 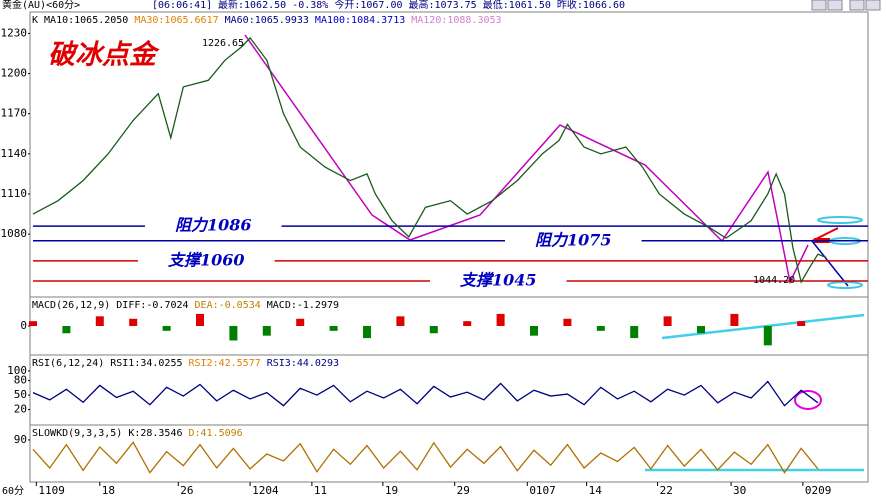 What do you see at coordinates (77, 433) in the screenshot?
I see `legend-item: SLOWKD(9,3,3,5)` at bounding box center [77, 433].